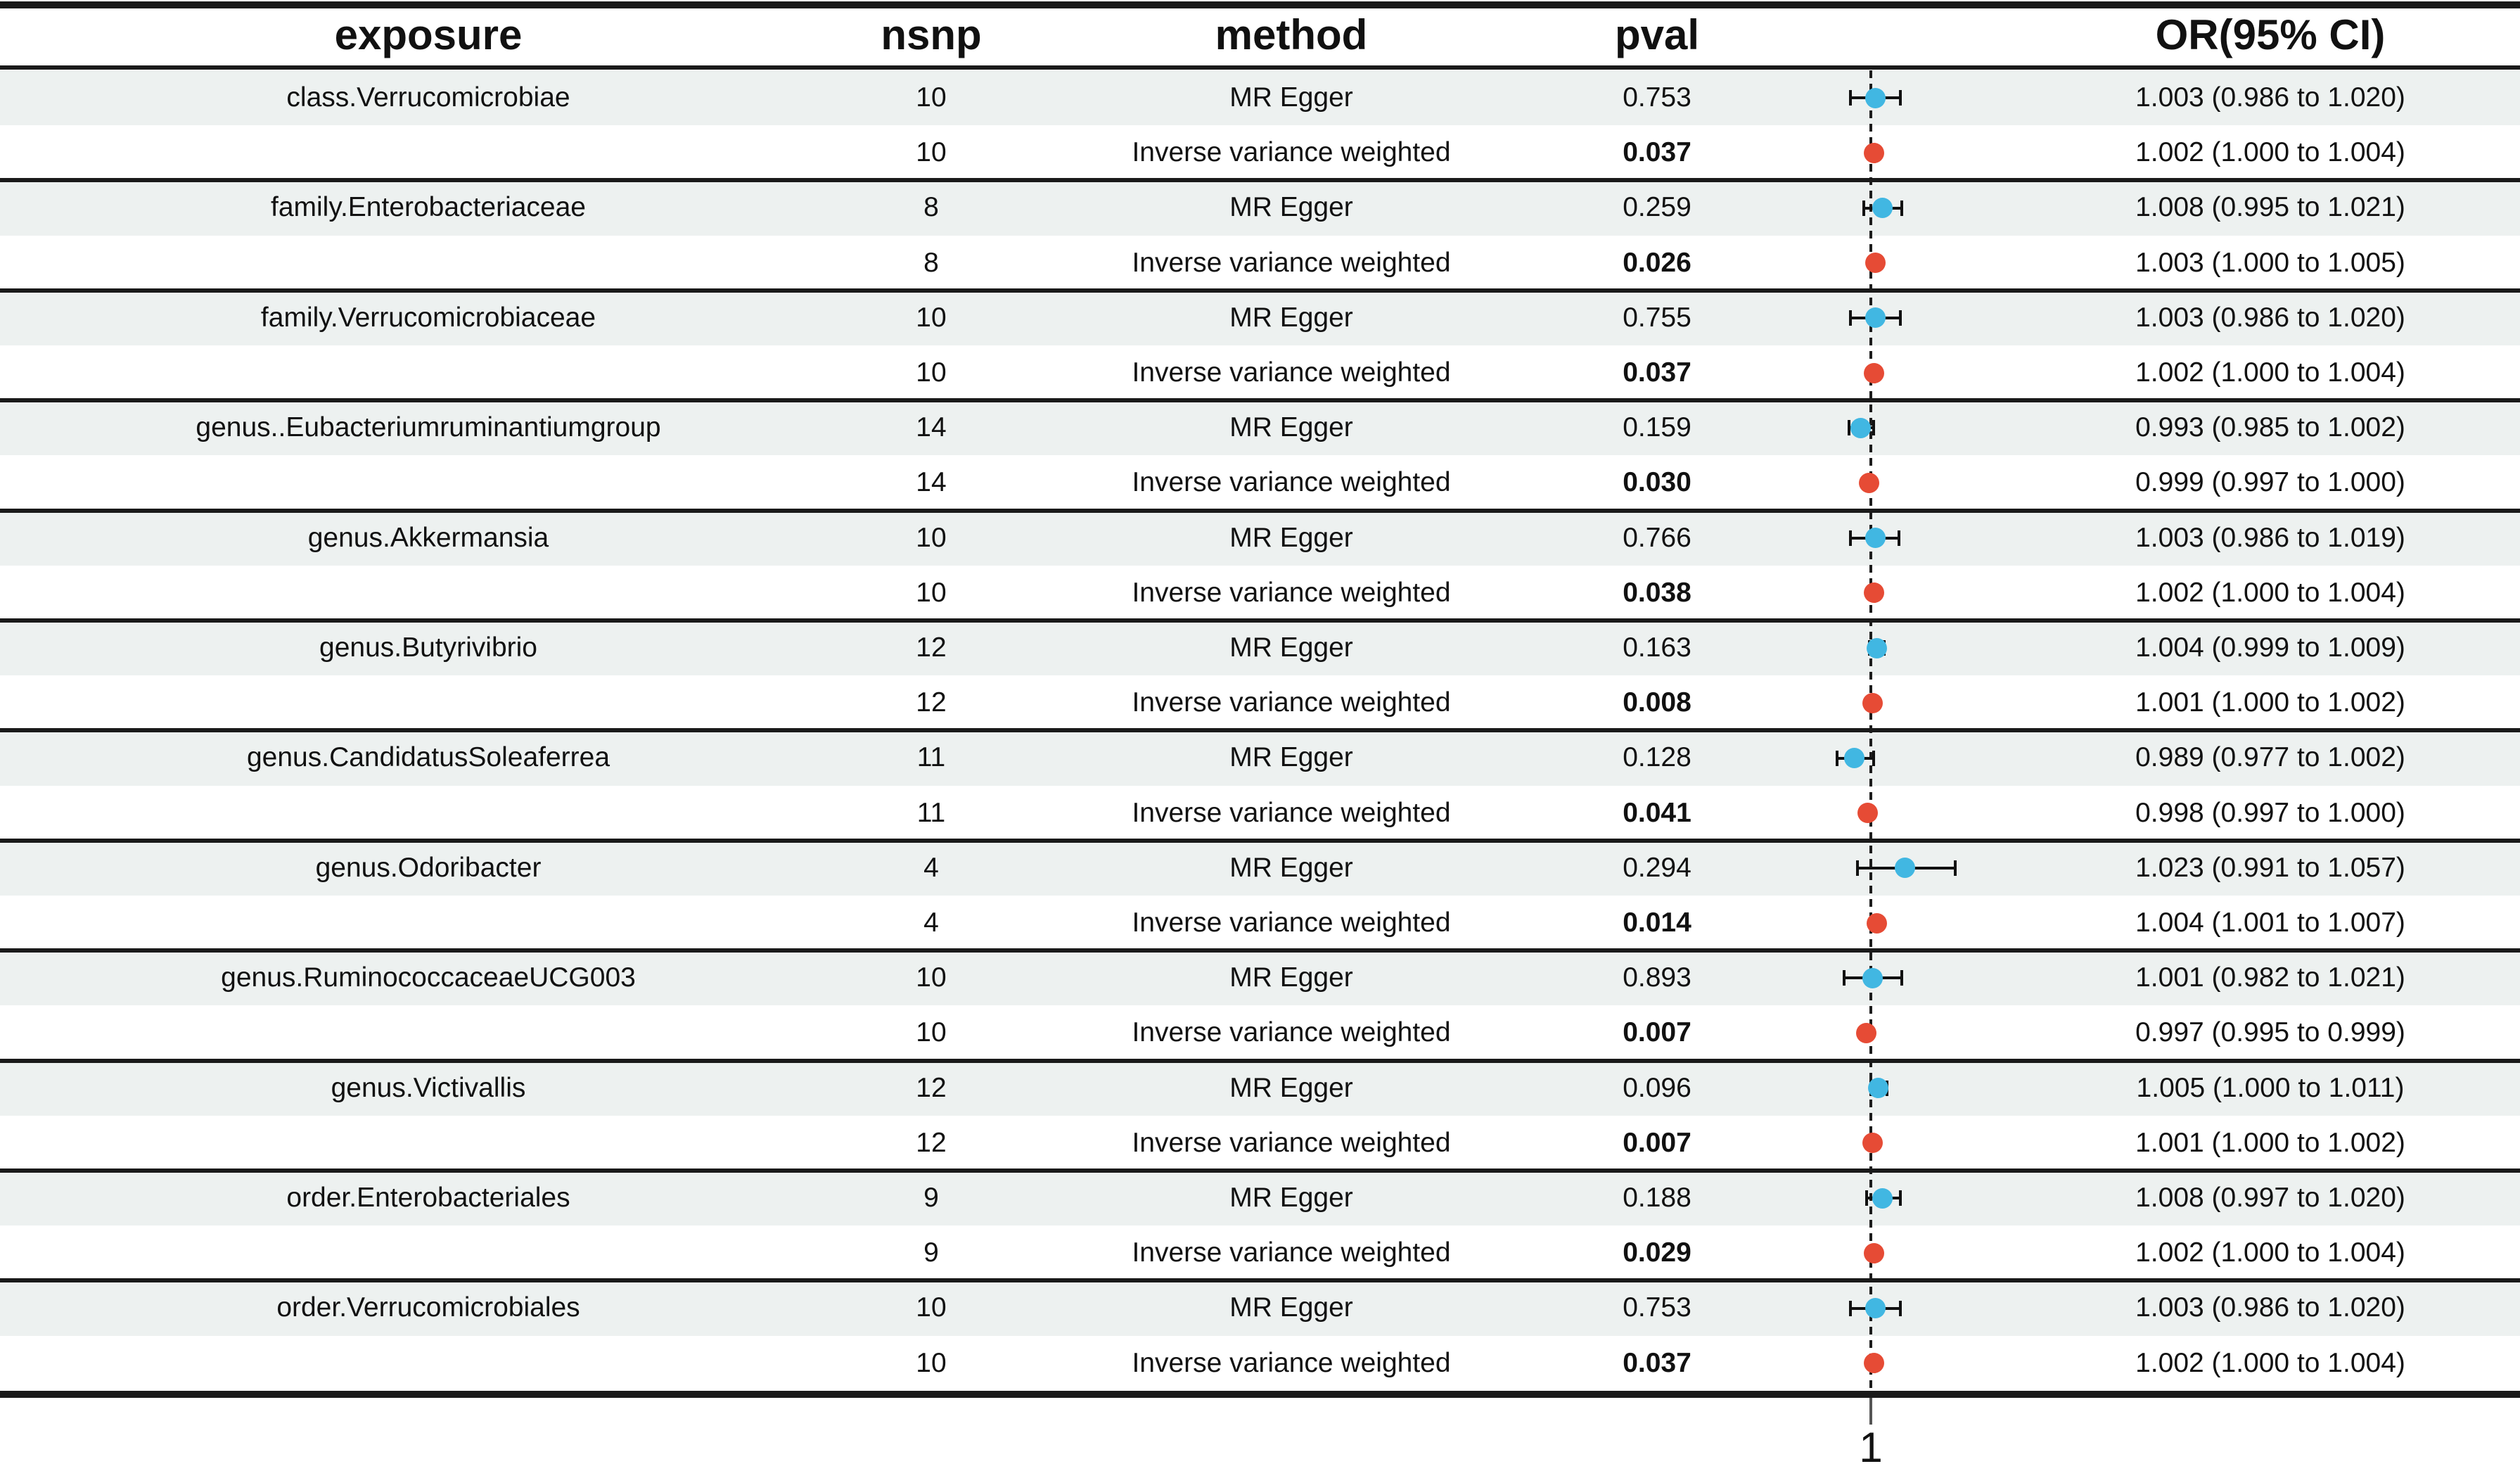 This screenshot has width=2520, height=1471. Describe the element at coordinates (1657, 1252) in the screenshot. I see `pval-value: 0.029` at that location.